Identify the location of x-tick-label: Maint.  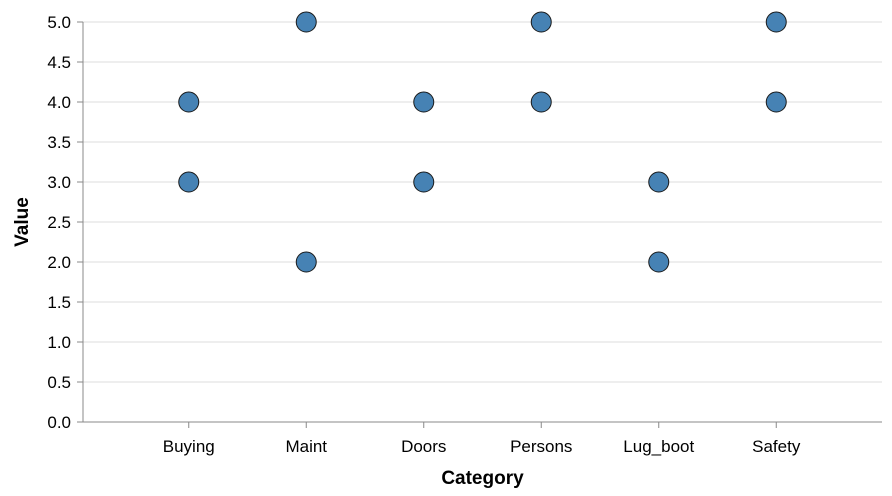
(306, 446).